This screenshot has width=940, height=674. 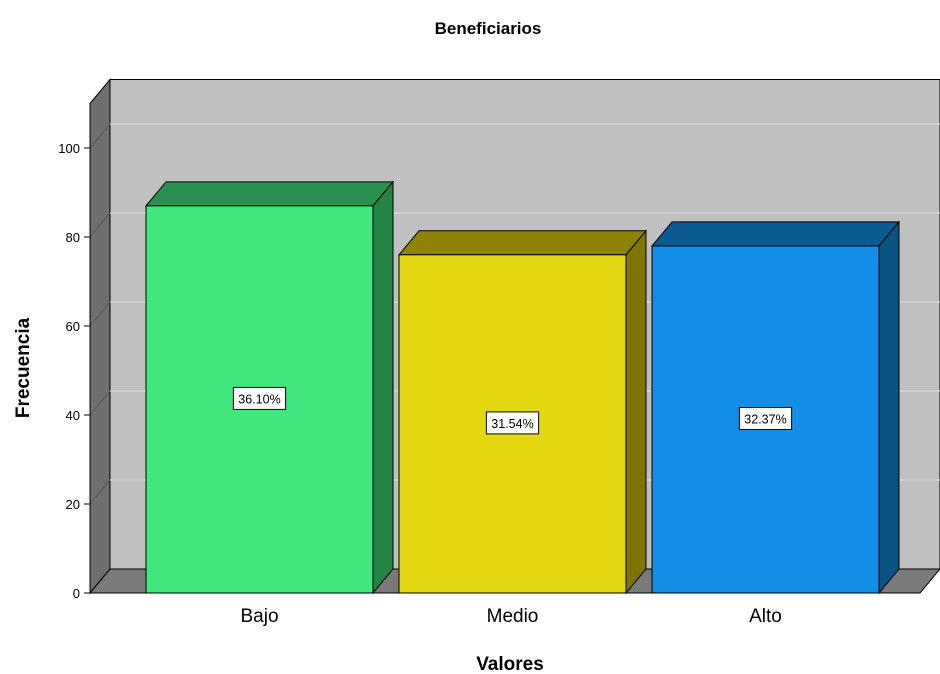 I want to click on data-label: 31.54%, so click(x=512, y=424).